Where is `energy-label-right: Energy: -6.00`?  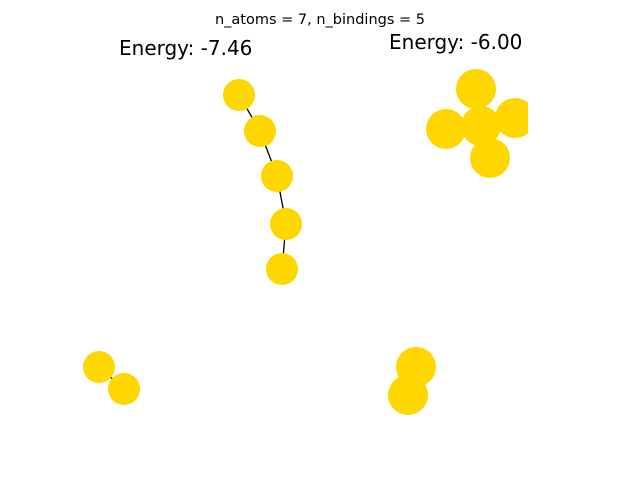 energy-label-right: Energy: -6.00 is located at coordinates (455, 42).